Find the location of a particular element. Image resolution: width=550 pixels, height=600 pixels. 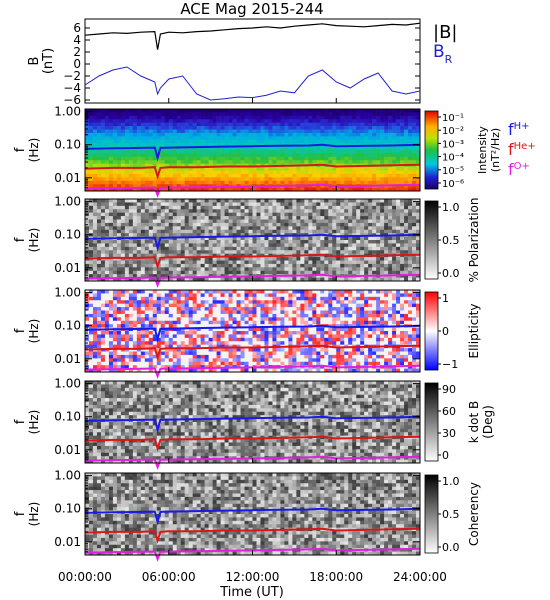

colorbar-tick-label: 1 is located at coordinates (445, 298).